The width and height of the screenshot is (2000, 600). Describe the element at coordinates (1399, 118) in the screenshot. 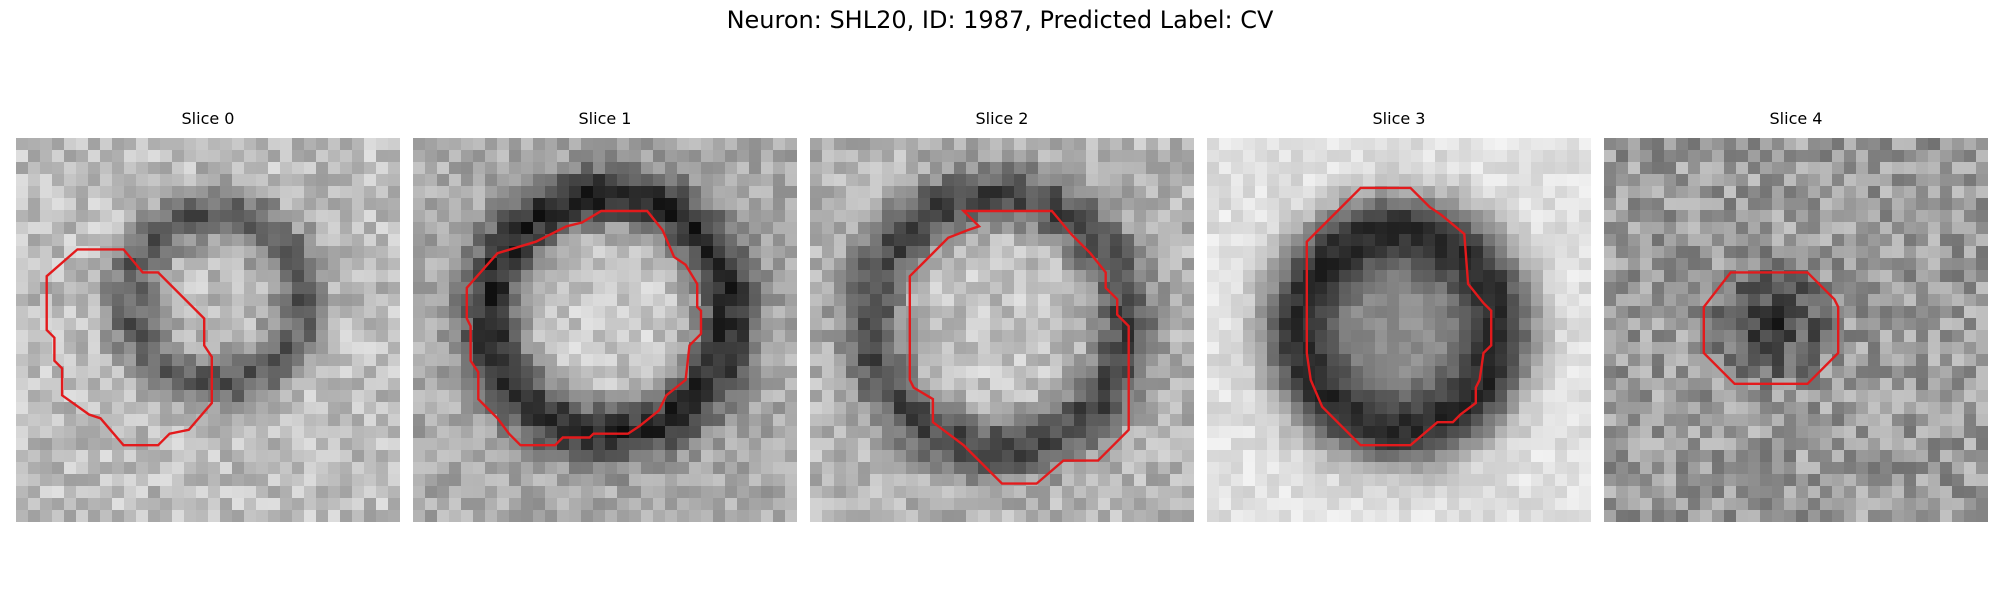

I see `slice-title: Slice 3` at that location.